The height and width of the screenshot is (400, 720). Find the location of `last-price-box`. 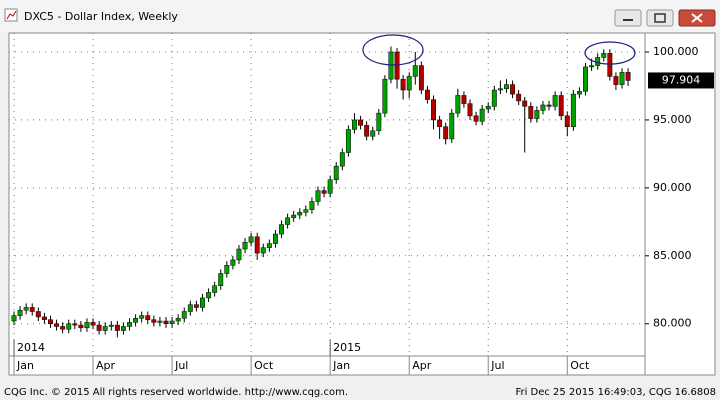

last-price-box is located at coordinates (681, 80).